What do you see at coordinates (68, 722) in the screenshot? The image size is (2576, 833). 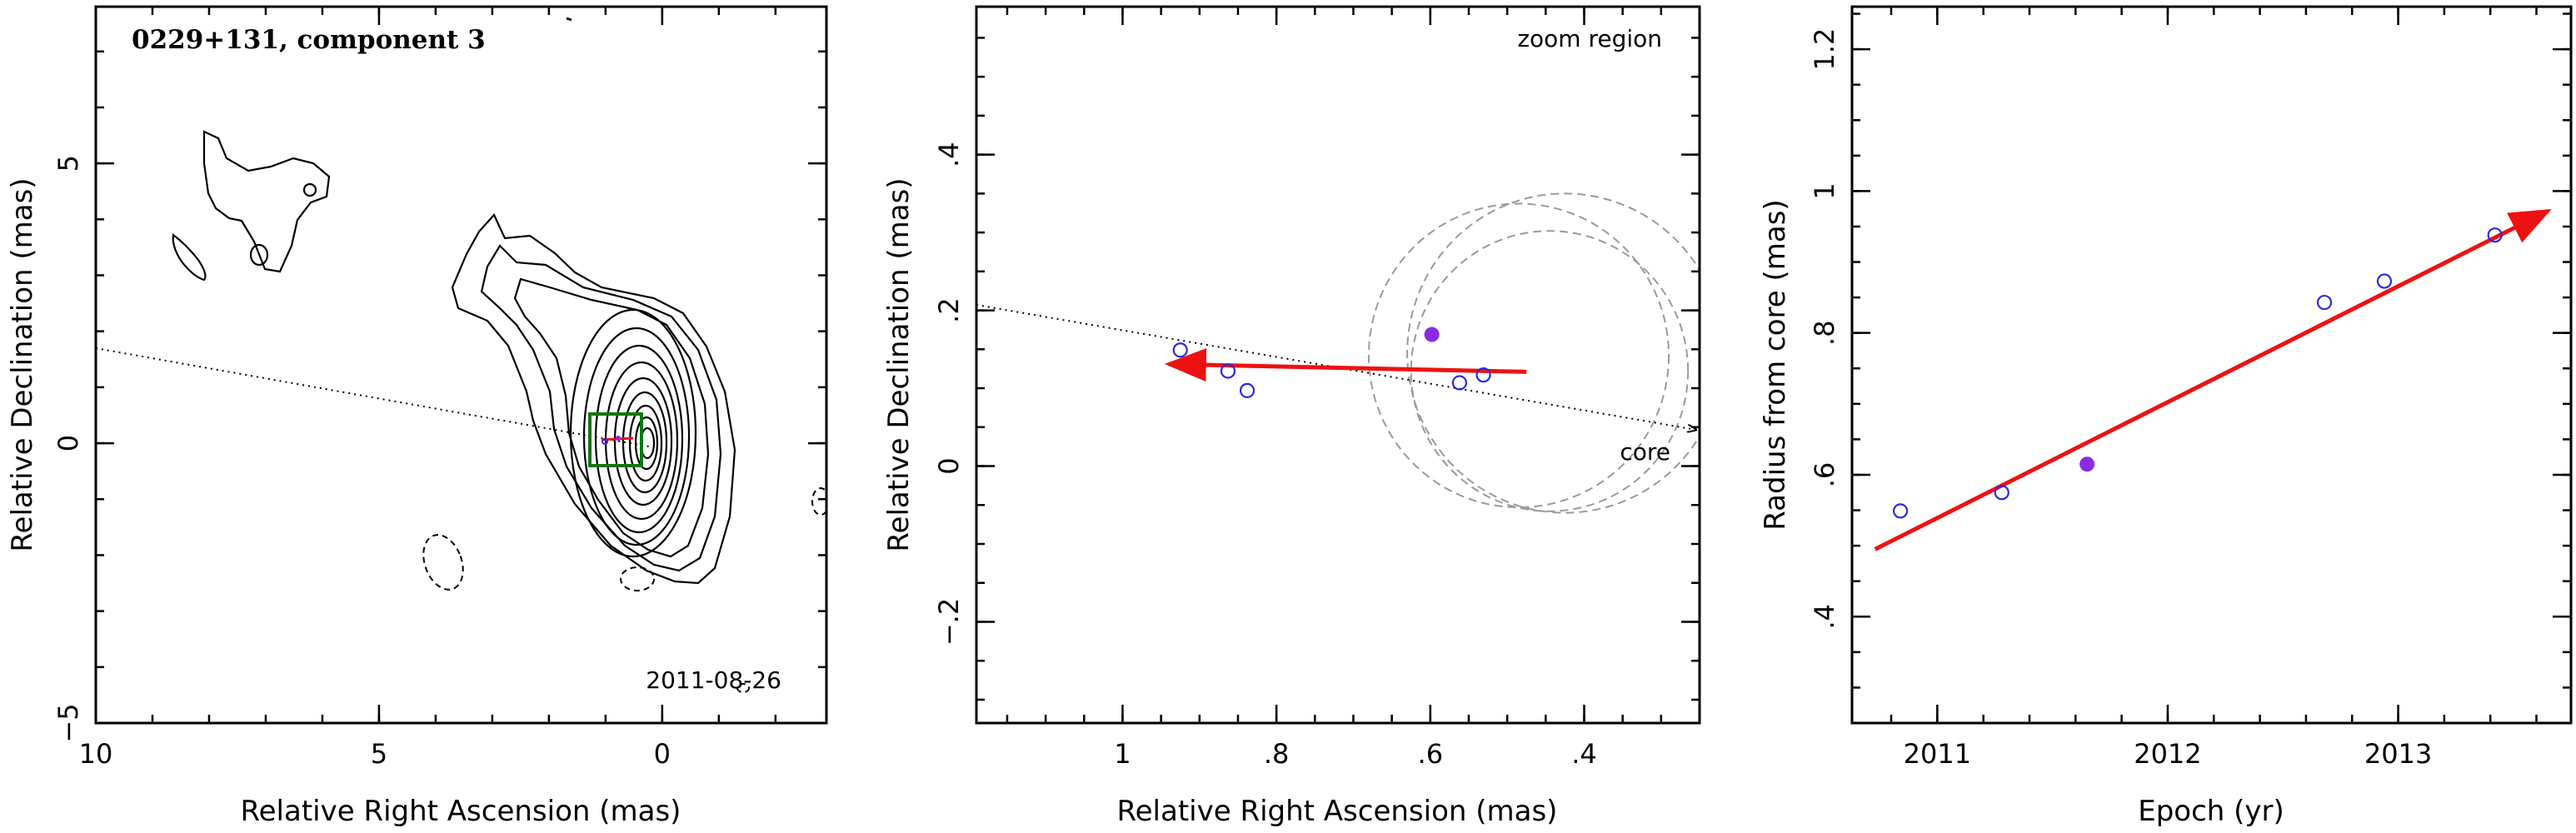 I see `y-tick-label: −5` at bounding box center [68, 722].